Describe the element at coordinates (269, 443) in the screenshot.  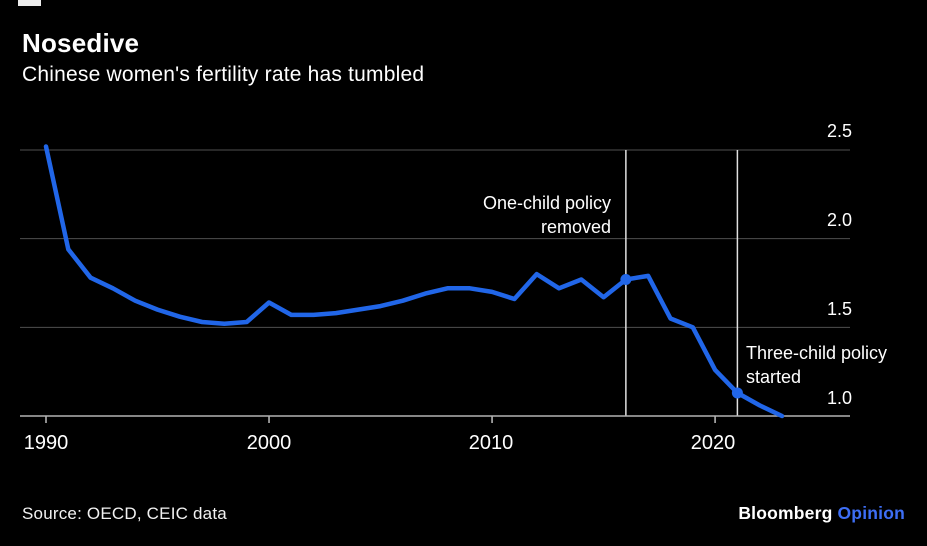
I see `x-axis-tick-label-2000: 2000` at that location.